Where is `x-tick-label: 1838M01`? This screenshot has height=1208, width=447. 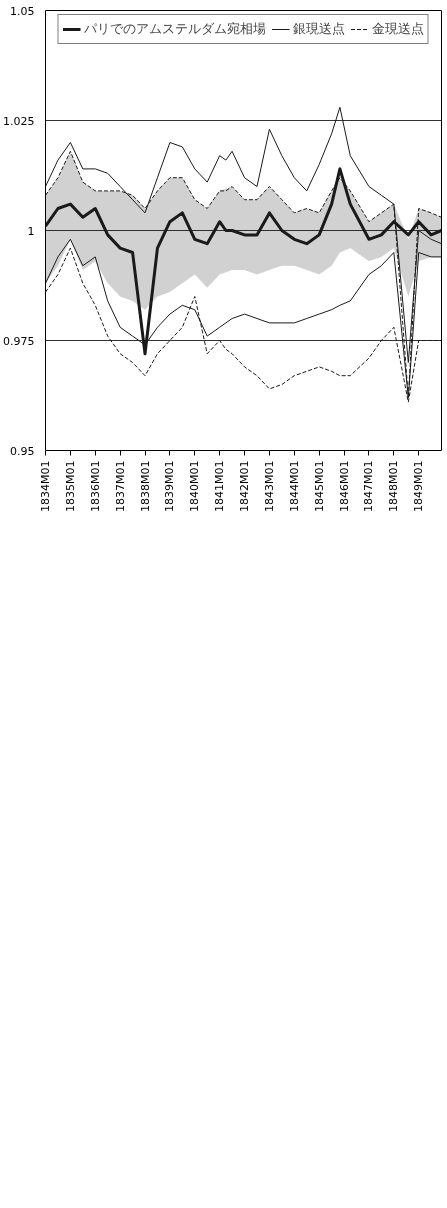
x-tick-label: 1838M01 is located at coordinates (145, 486).